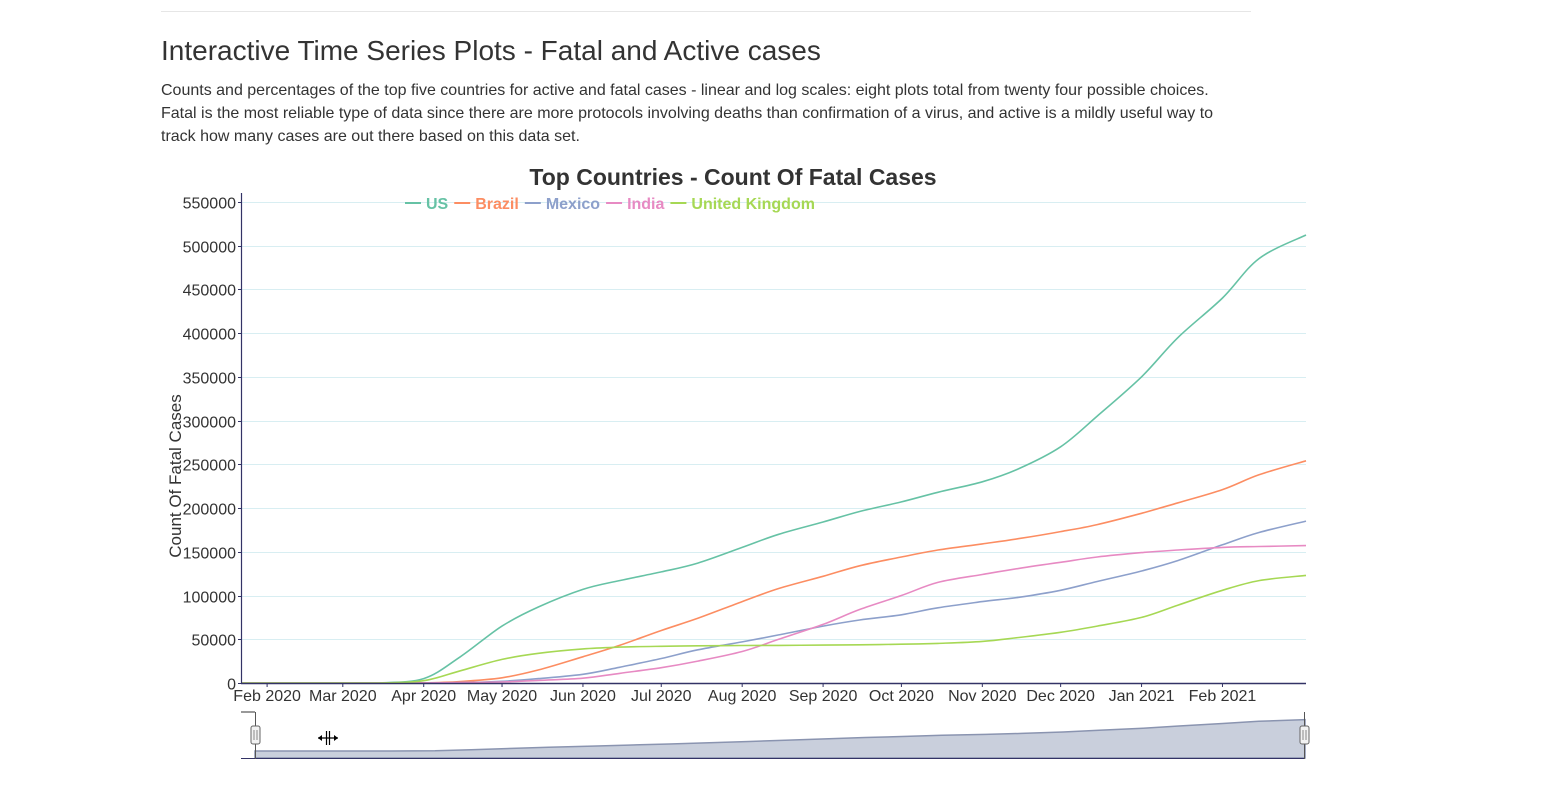 Image resolution: width=1546 pixels, height=789 pixels. What do you see at coordinates (823, 696) in the screenshot?
I see `x-tick-label: Sep 2020` at bounding box center [823, 696].